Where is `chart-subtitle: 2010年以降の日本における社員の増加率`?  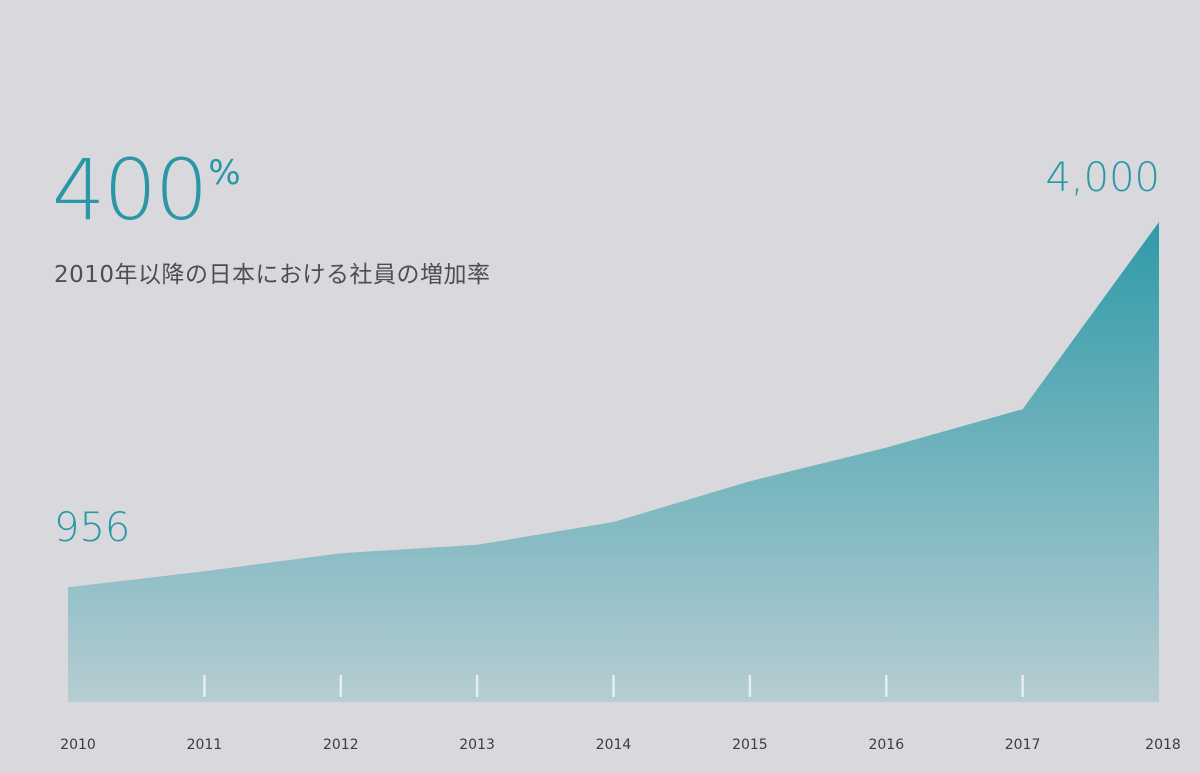 chart-subtitle: 2010年以降の日本における社員の増加率 is located at coordinates (272, 275).